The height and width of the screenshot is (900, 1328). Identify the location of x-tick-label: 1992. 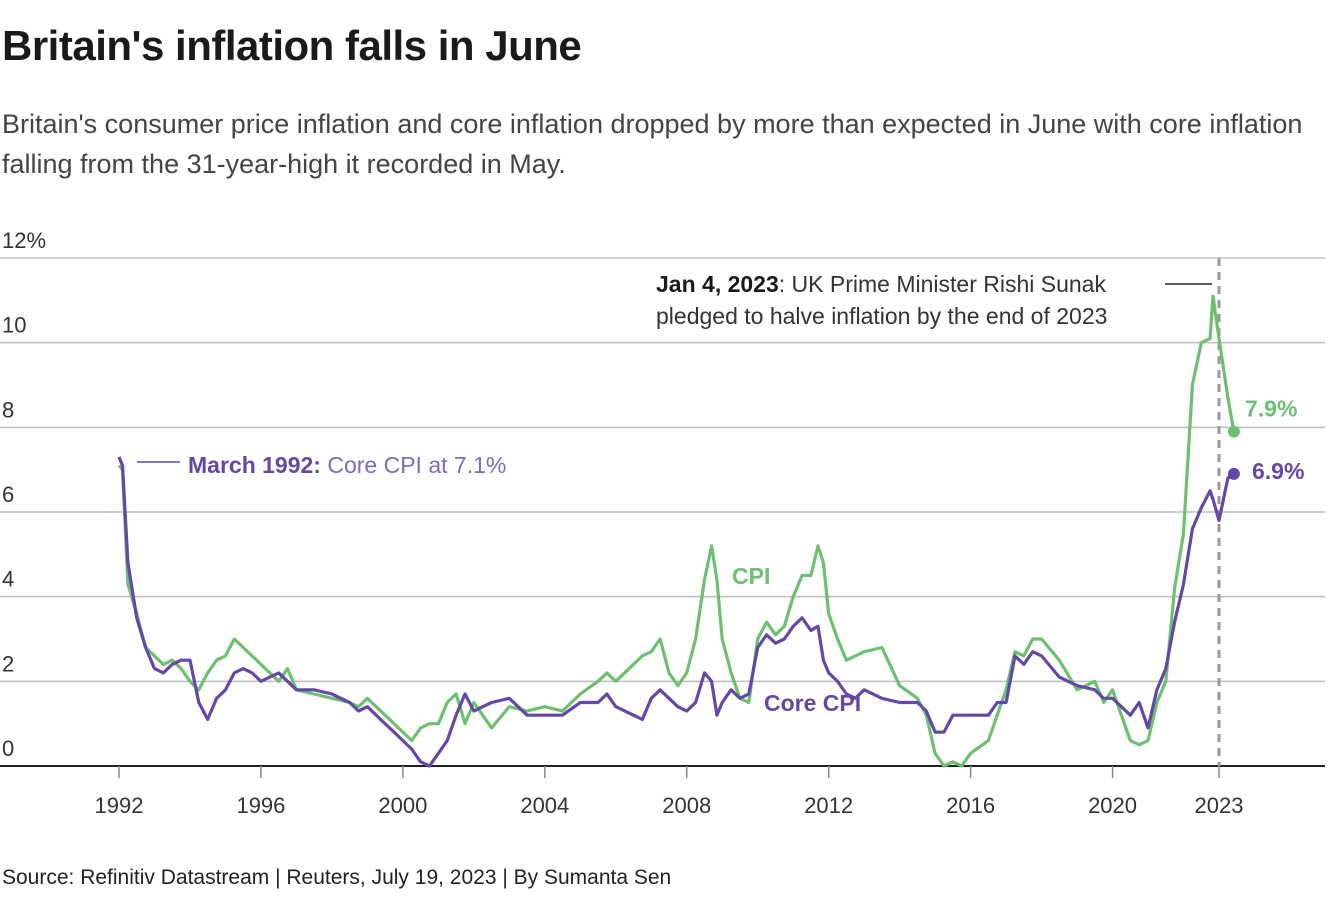
(119, 805).